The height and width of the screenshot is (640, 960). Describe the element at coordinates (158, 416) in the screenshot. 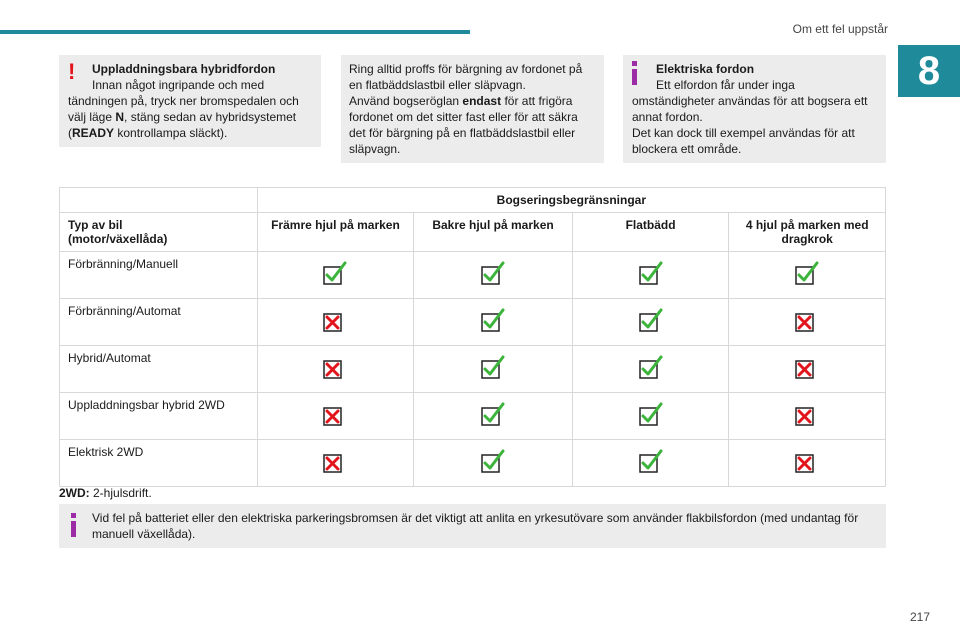

I see `row-label: Uppladdningsbar hybrid 2WD` at that location.